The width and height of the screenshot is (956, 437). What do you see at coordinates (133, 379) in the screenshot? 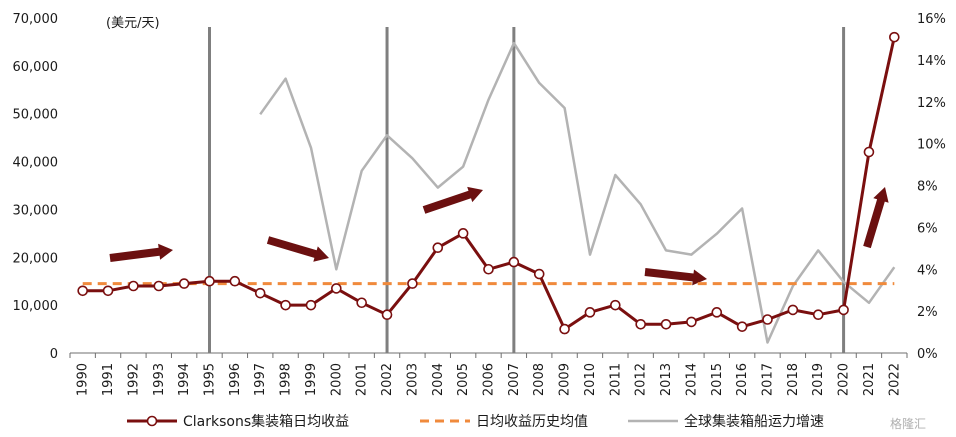
I see `x-tick-label: 1992` at bounding box center [133, 379].